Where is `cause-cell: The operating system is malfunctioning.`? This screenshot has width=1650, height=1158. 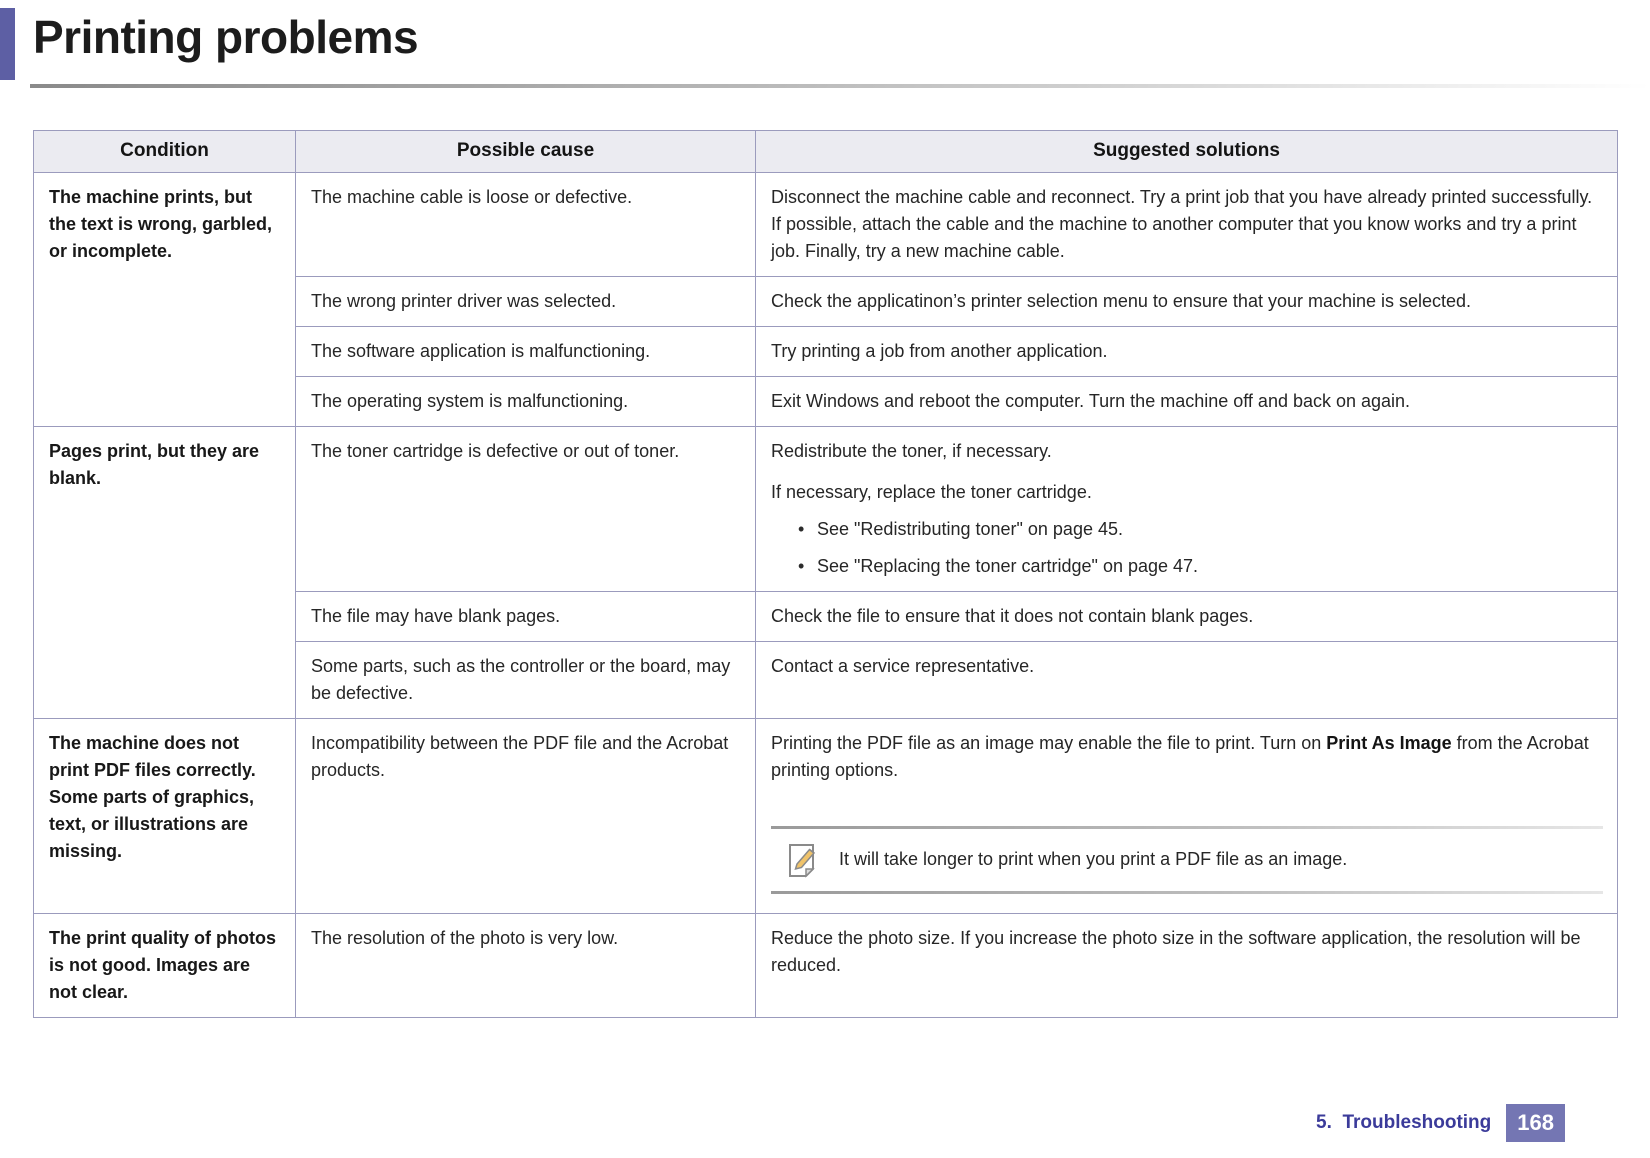 cause-cell: The operating system is malfunctioning. is located at coordinates (525, 401).